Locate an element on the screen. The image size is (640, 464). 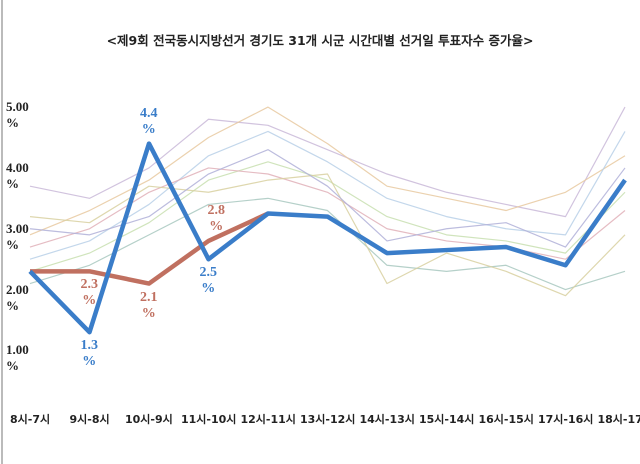
x-tick-label: 15시-14시 is located at coordinates (447, 419).